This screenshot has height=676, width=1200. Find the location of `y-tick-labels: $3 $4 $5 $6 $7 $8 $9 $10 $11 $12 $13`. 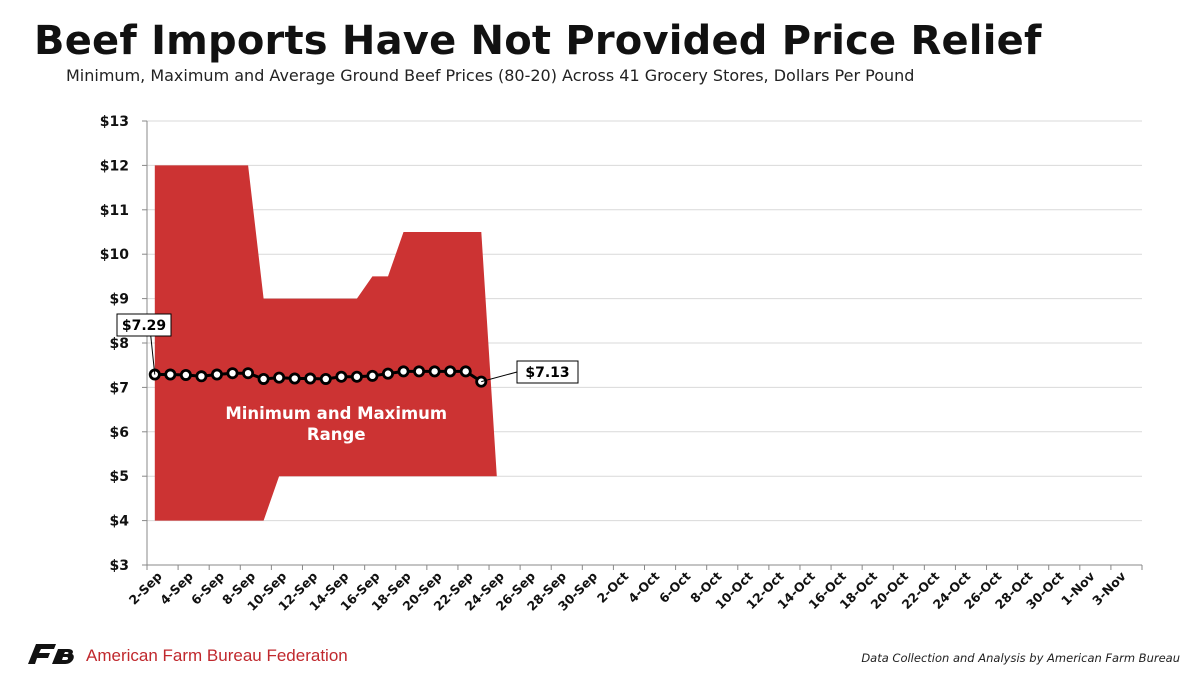

y-tick-labels: $3 $4 $5 $6 $7 $8 $9 $10 $11 $12 $13 is located at coordinates (114, 344).